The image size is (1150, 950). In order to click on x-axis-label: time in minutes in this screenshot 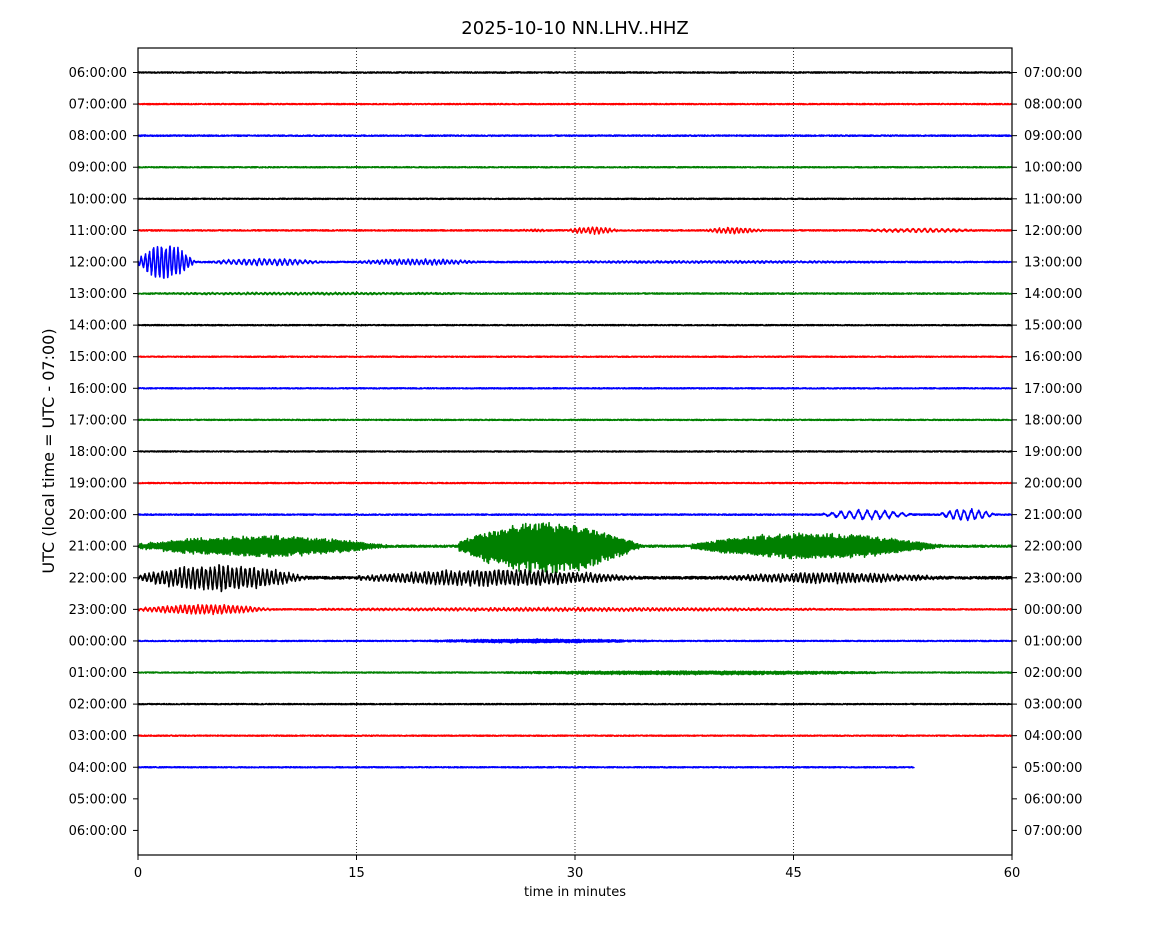, I will do `click(575, 892)`.